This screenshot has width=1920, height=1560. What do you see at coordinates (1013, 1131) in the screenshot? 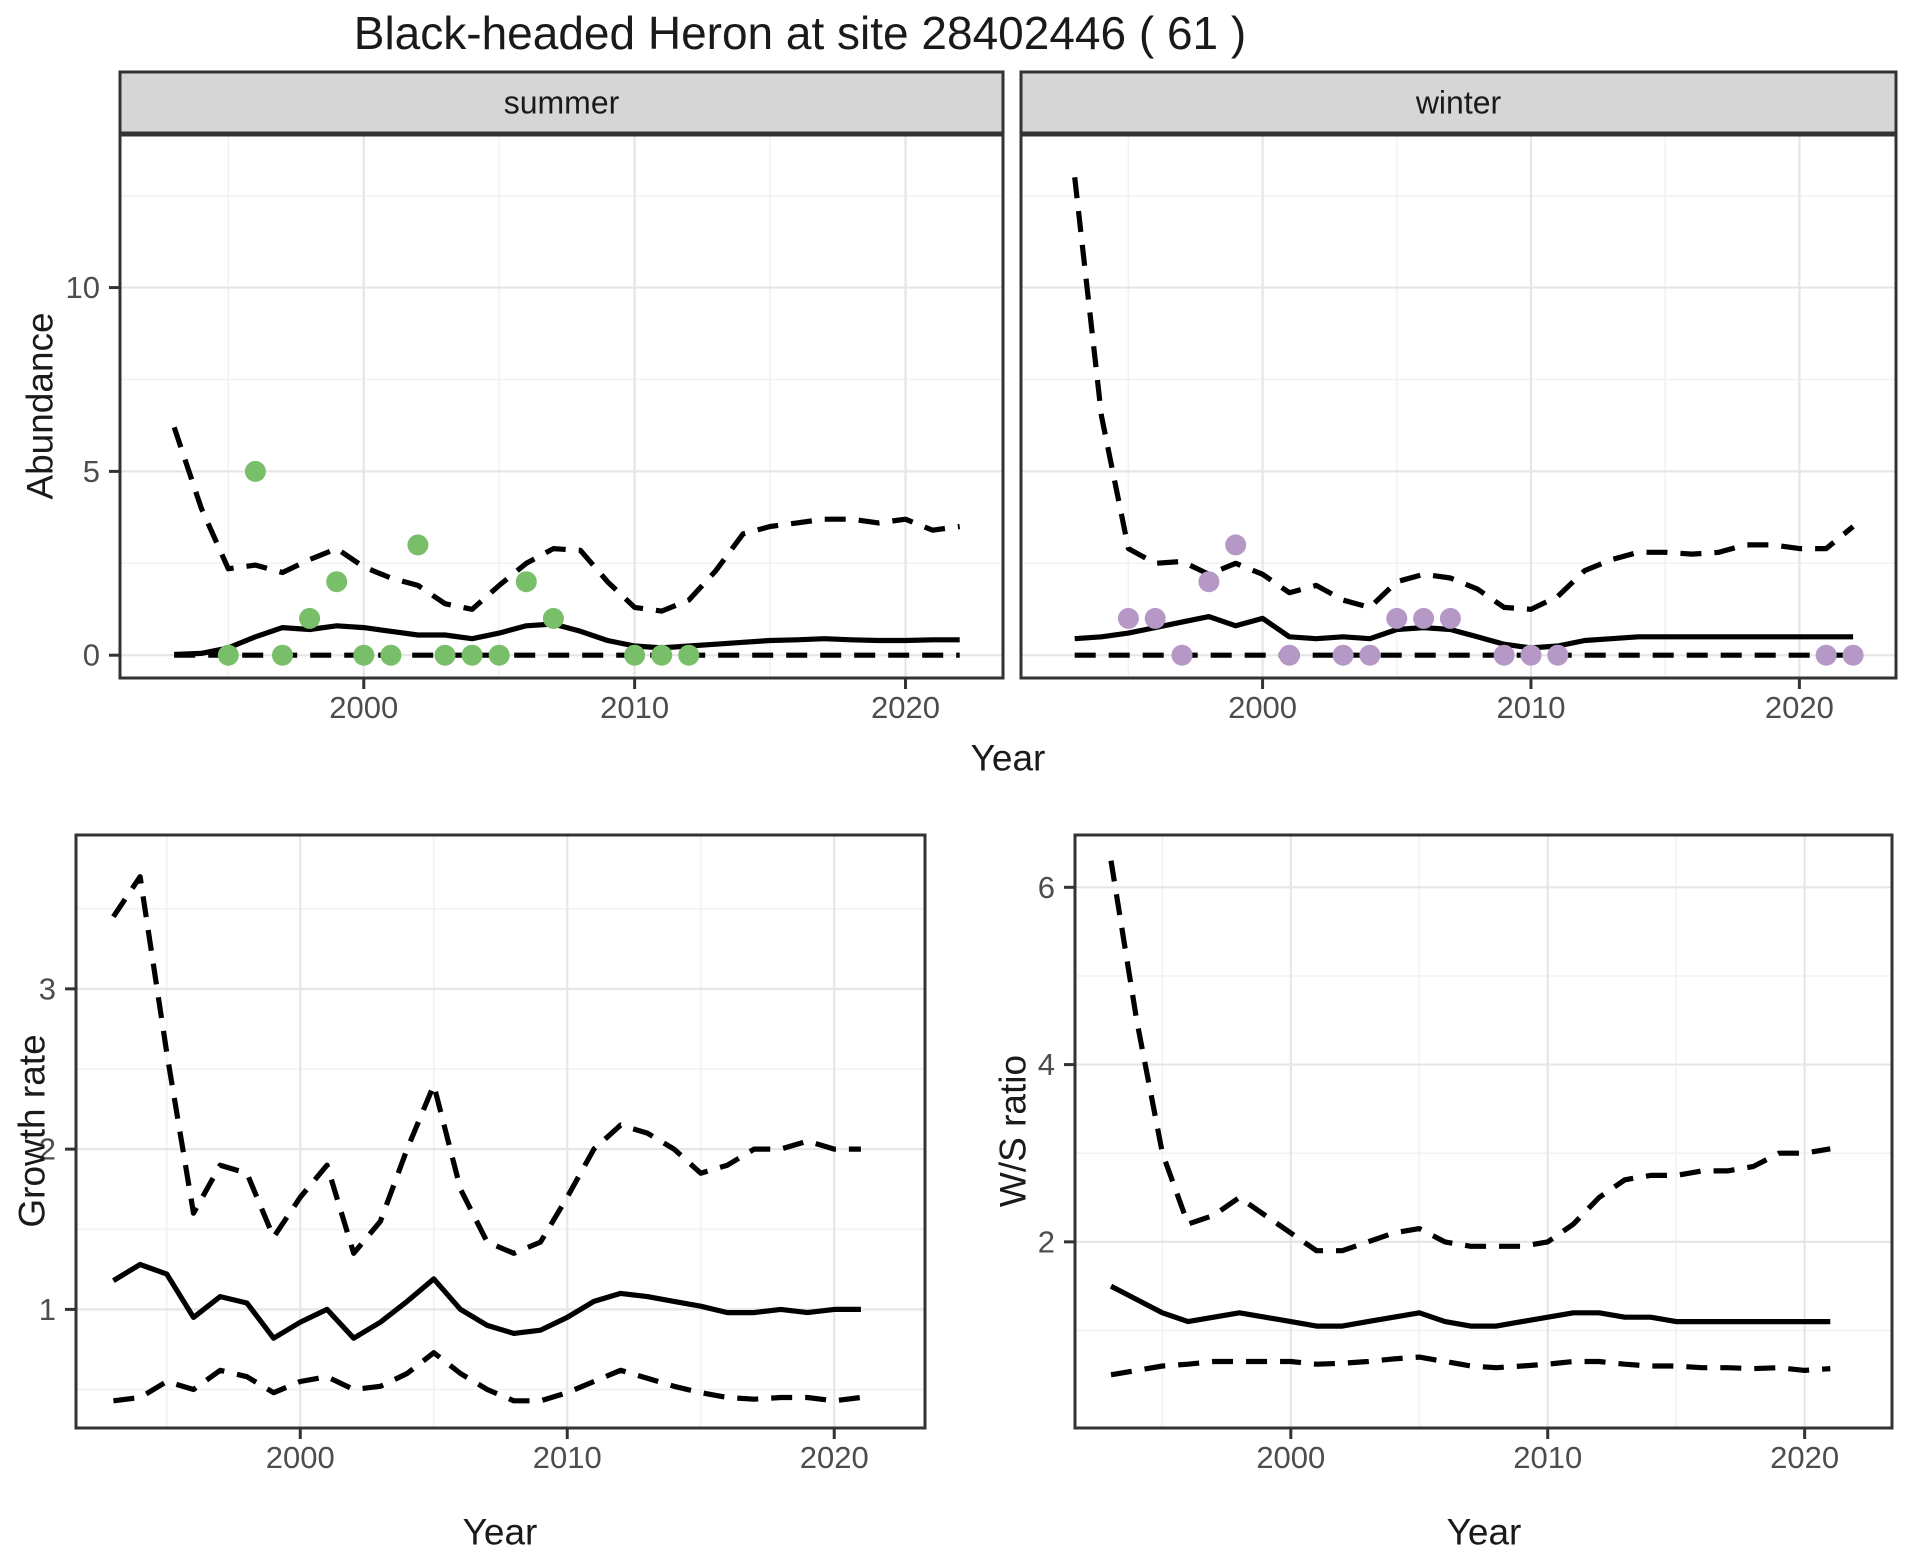
I see `y-axis-title-ws: W/S ratio` at bounding box center [1013, 1131].